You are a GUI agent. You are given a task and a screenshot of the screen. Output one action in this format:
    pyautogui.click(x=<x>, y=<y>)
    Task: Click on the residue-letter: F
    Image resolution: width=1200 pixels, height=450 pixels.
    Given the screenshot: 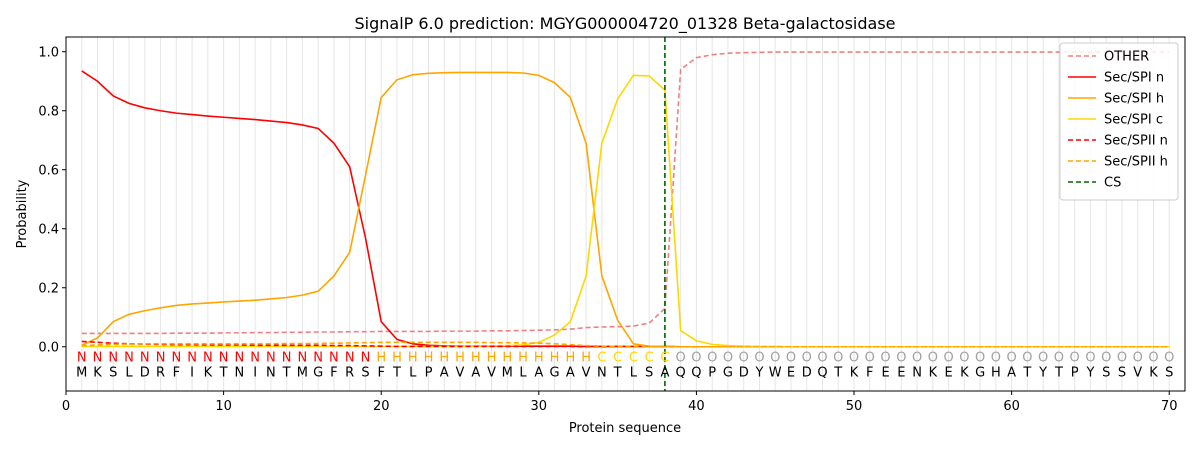 What is the action you would take?
    pyautogui.click(x=176, y=372)
    